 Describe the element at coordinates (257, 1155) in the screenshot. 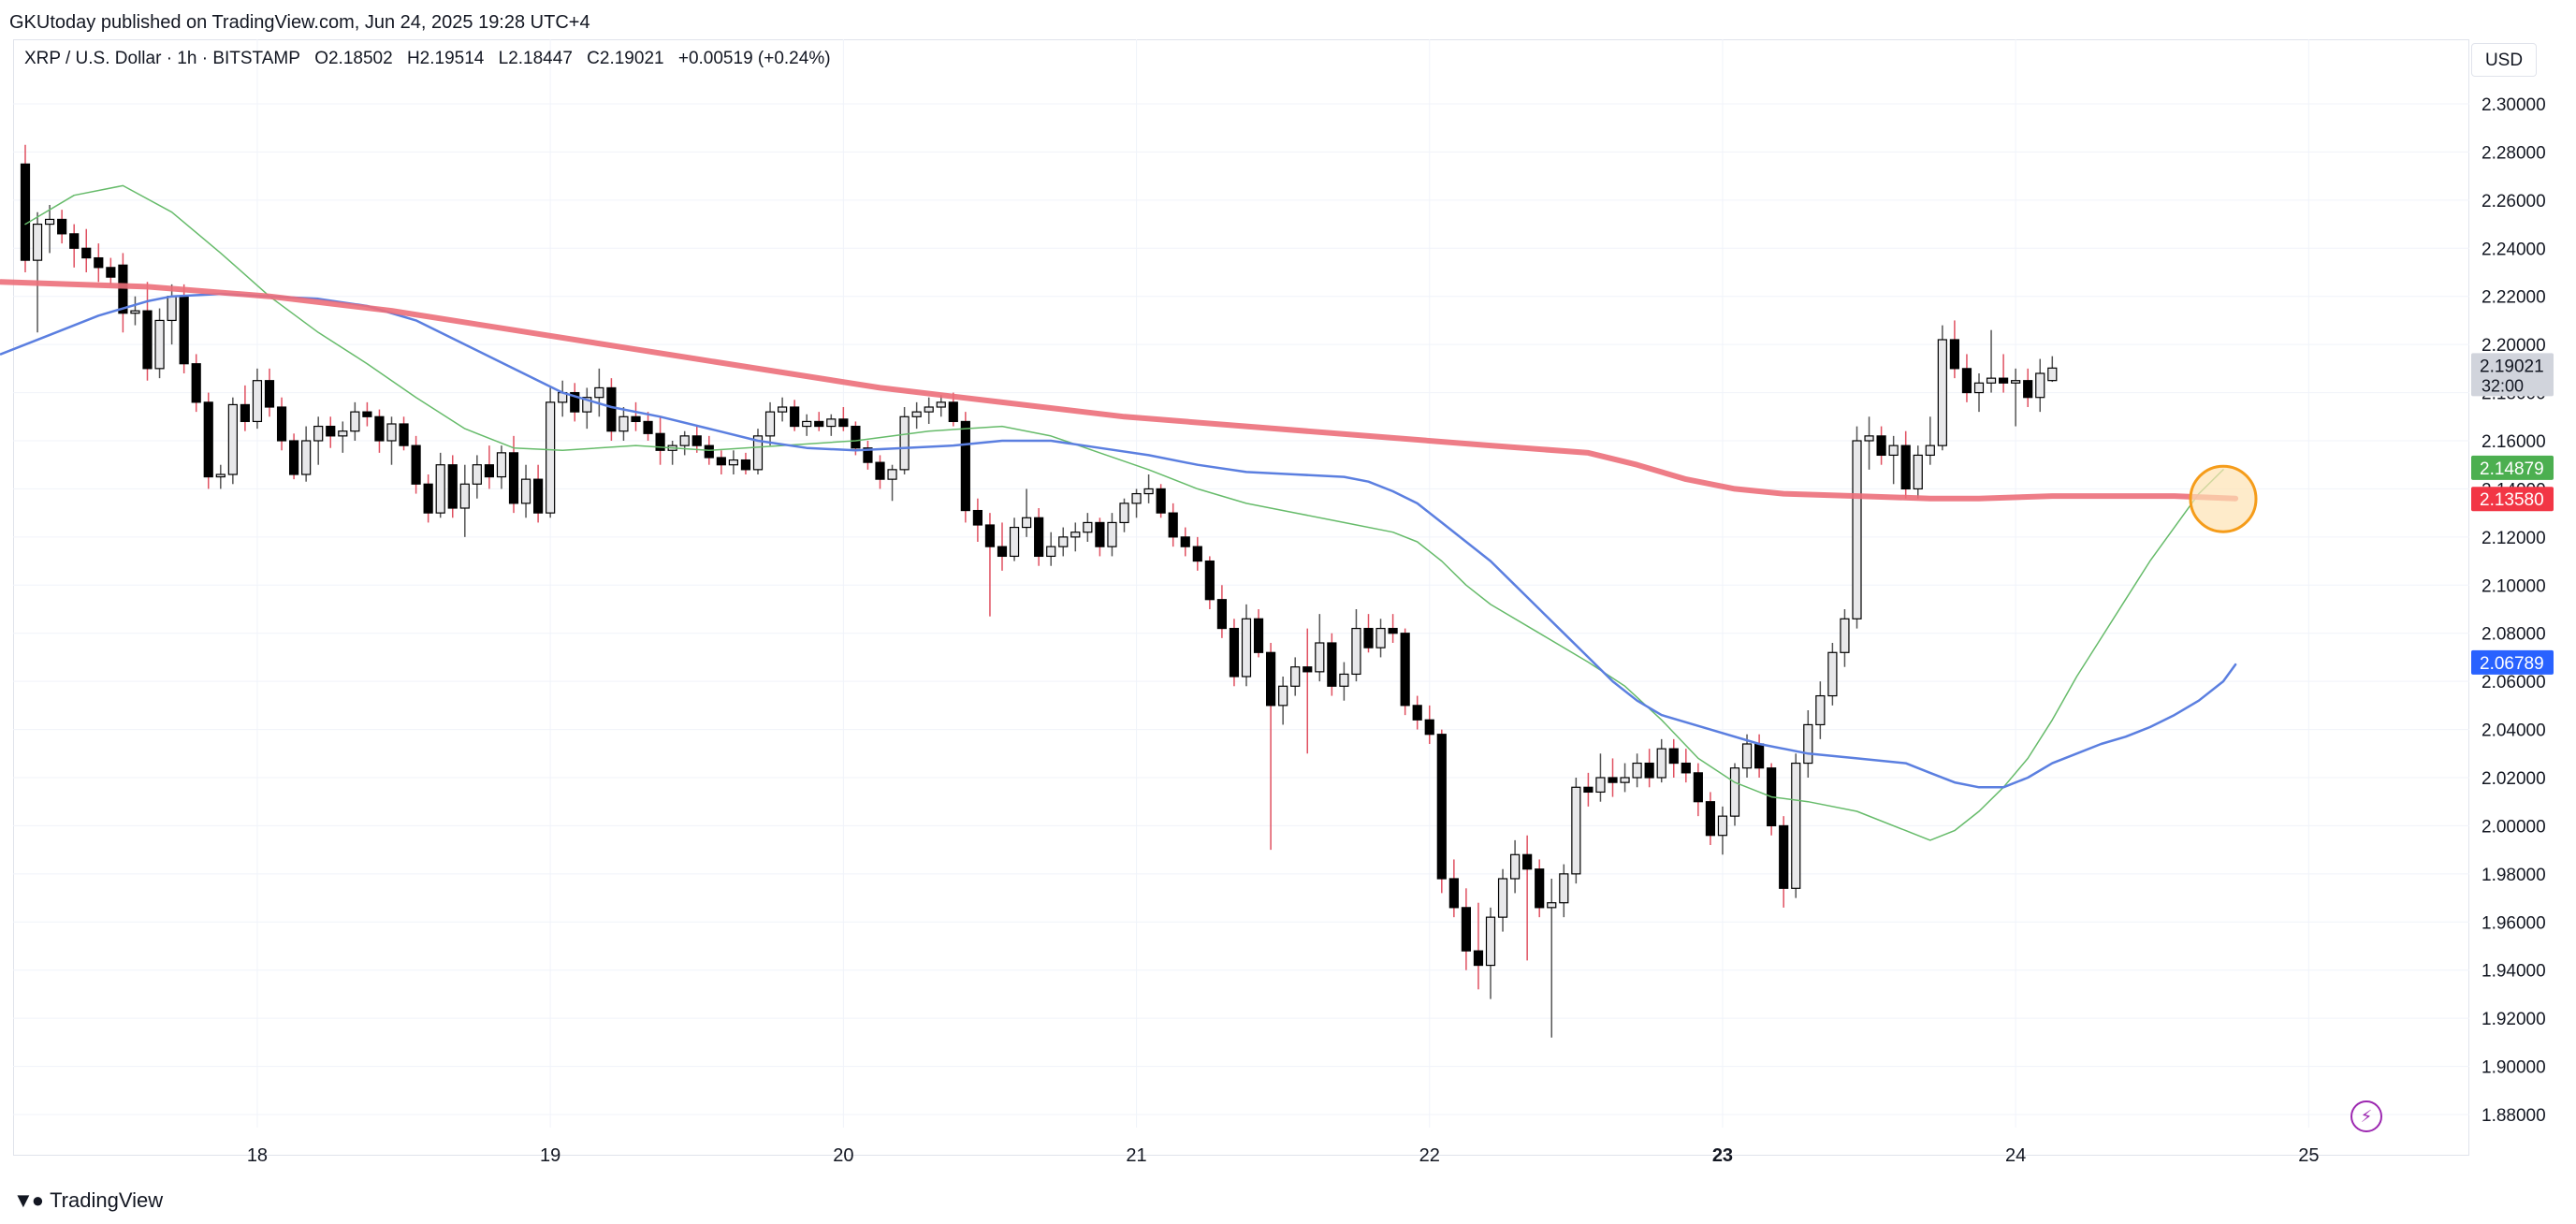

I see `x-tick-label: 18` at that location.